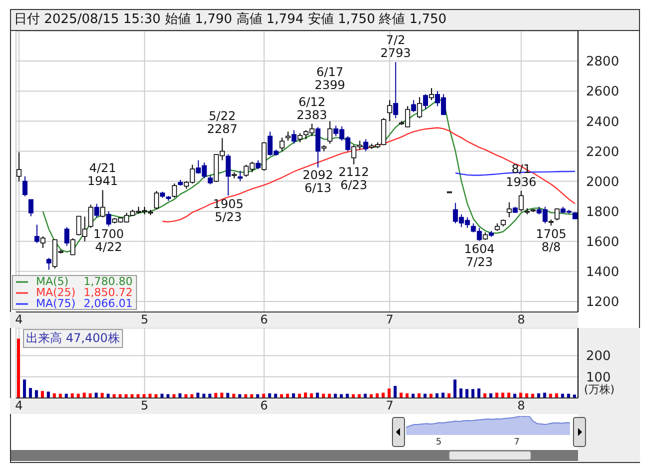 The height and width of the screenshot is (470, 653). I want to click on annotation: 1,850.72, so click(108, 292).